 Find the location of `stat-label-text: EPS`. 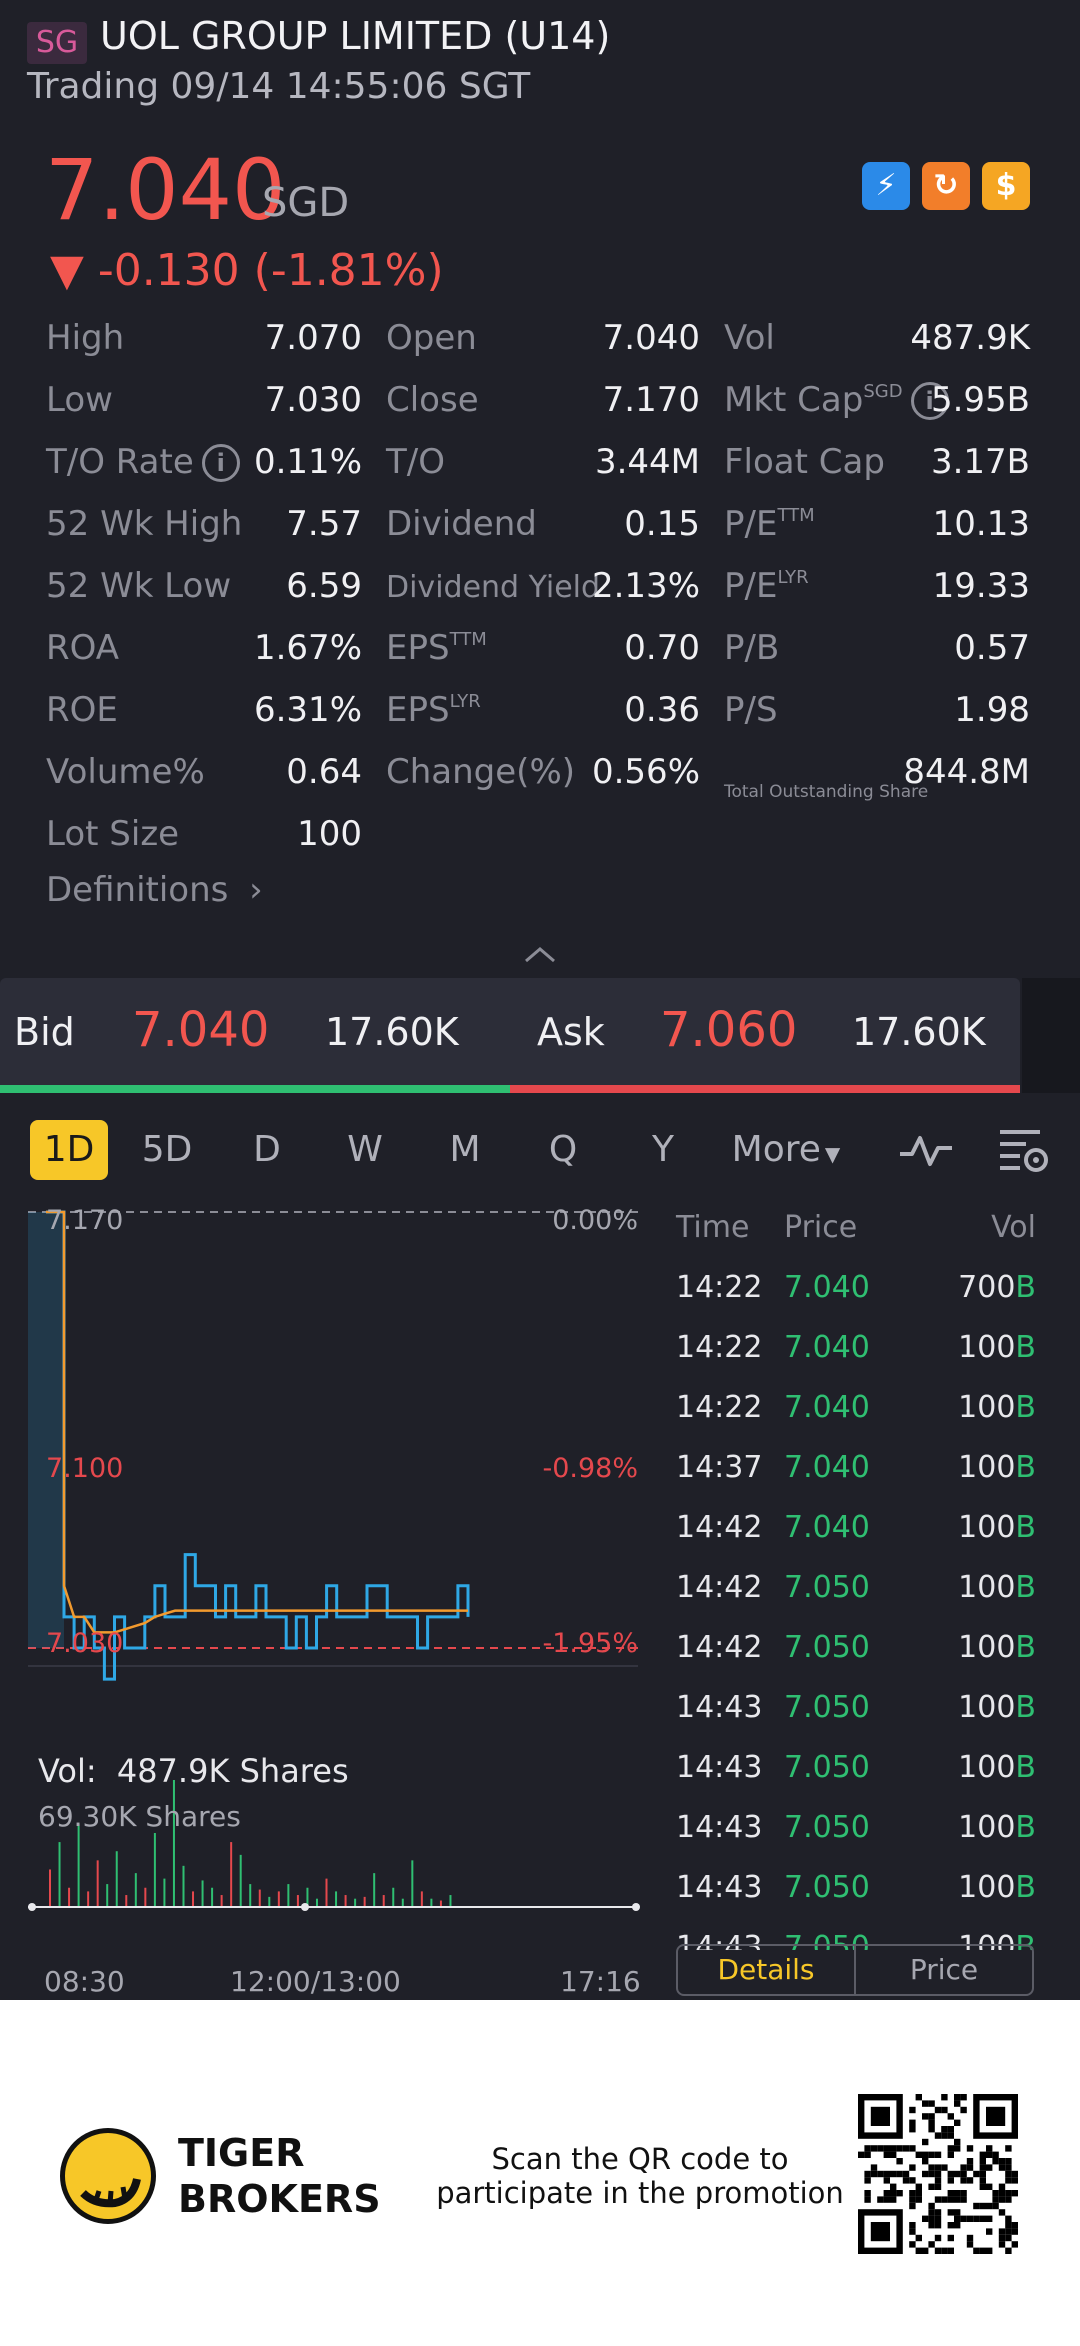

stat-label-text: EPS is located at coordinates (418, 710).